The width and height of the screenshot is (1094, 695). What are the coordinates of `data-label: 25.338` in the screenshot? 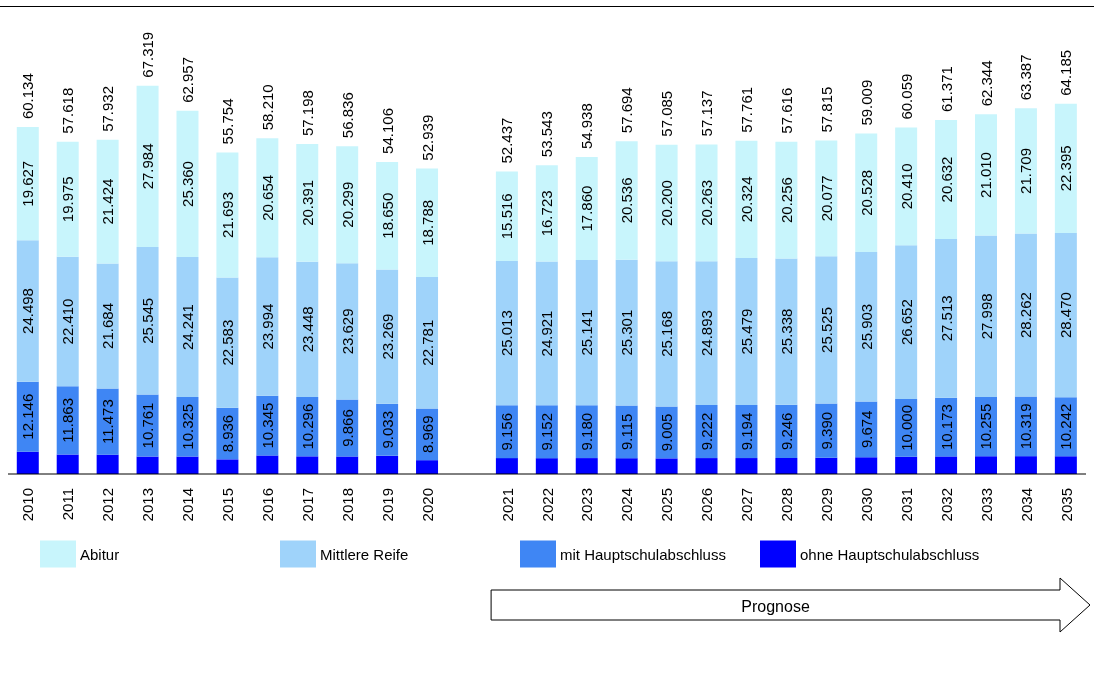 It's located at (786, 331).